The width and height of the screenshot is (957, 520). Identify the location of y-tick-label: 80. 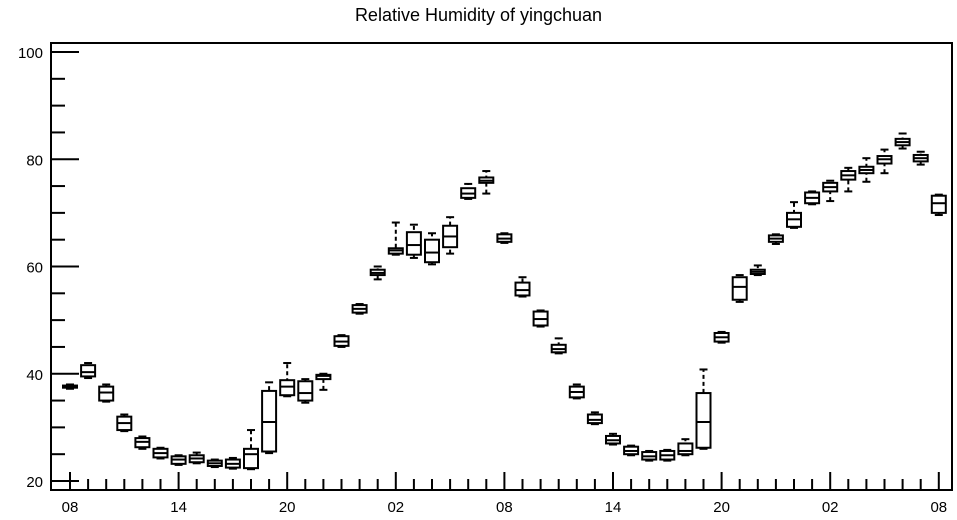
(34, 160).